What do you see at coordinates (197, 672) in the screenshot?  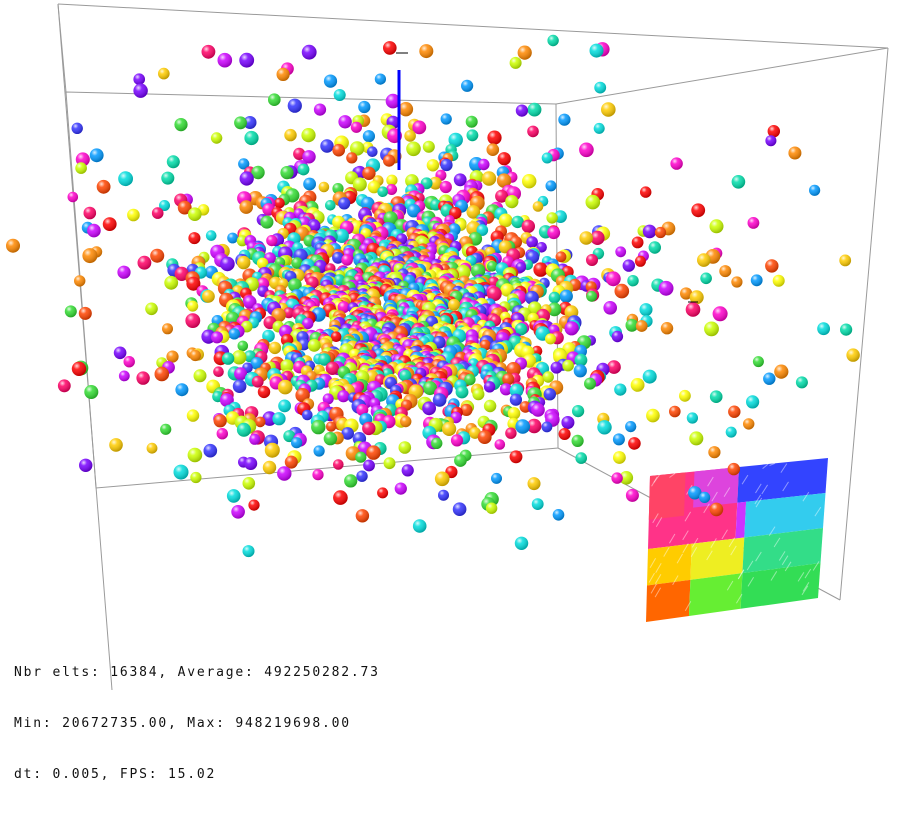 I see `hud-line-count-average: Nbr elts: 16384, Average: 492250282.73` at bounding box center [197, 672].